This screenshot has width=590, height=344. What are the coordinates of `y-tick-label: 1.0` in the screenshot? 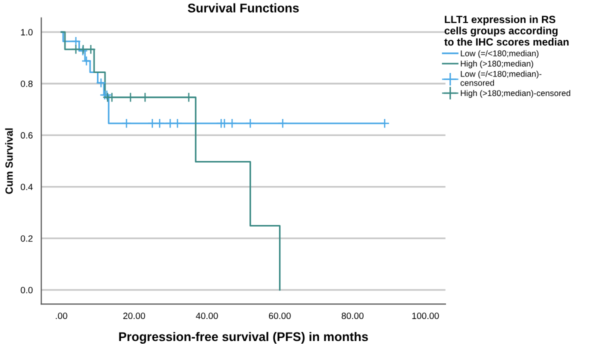 It's located at (27, 32).